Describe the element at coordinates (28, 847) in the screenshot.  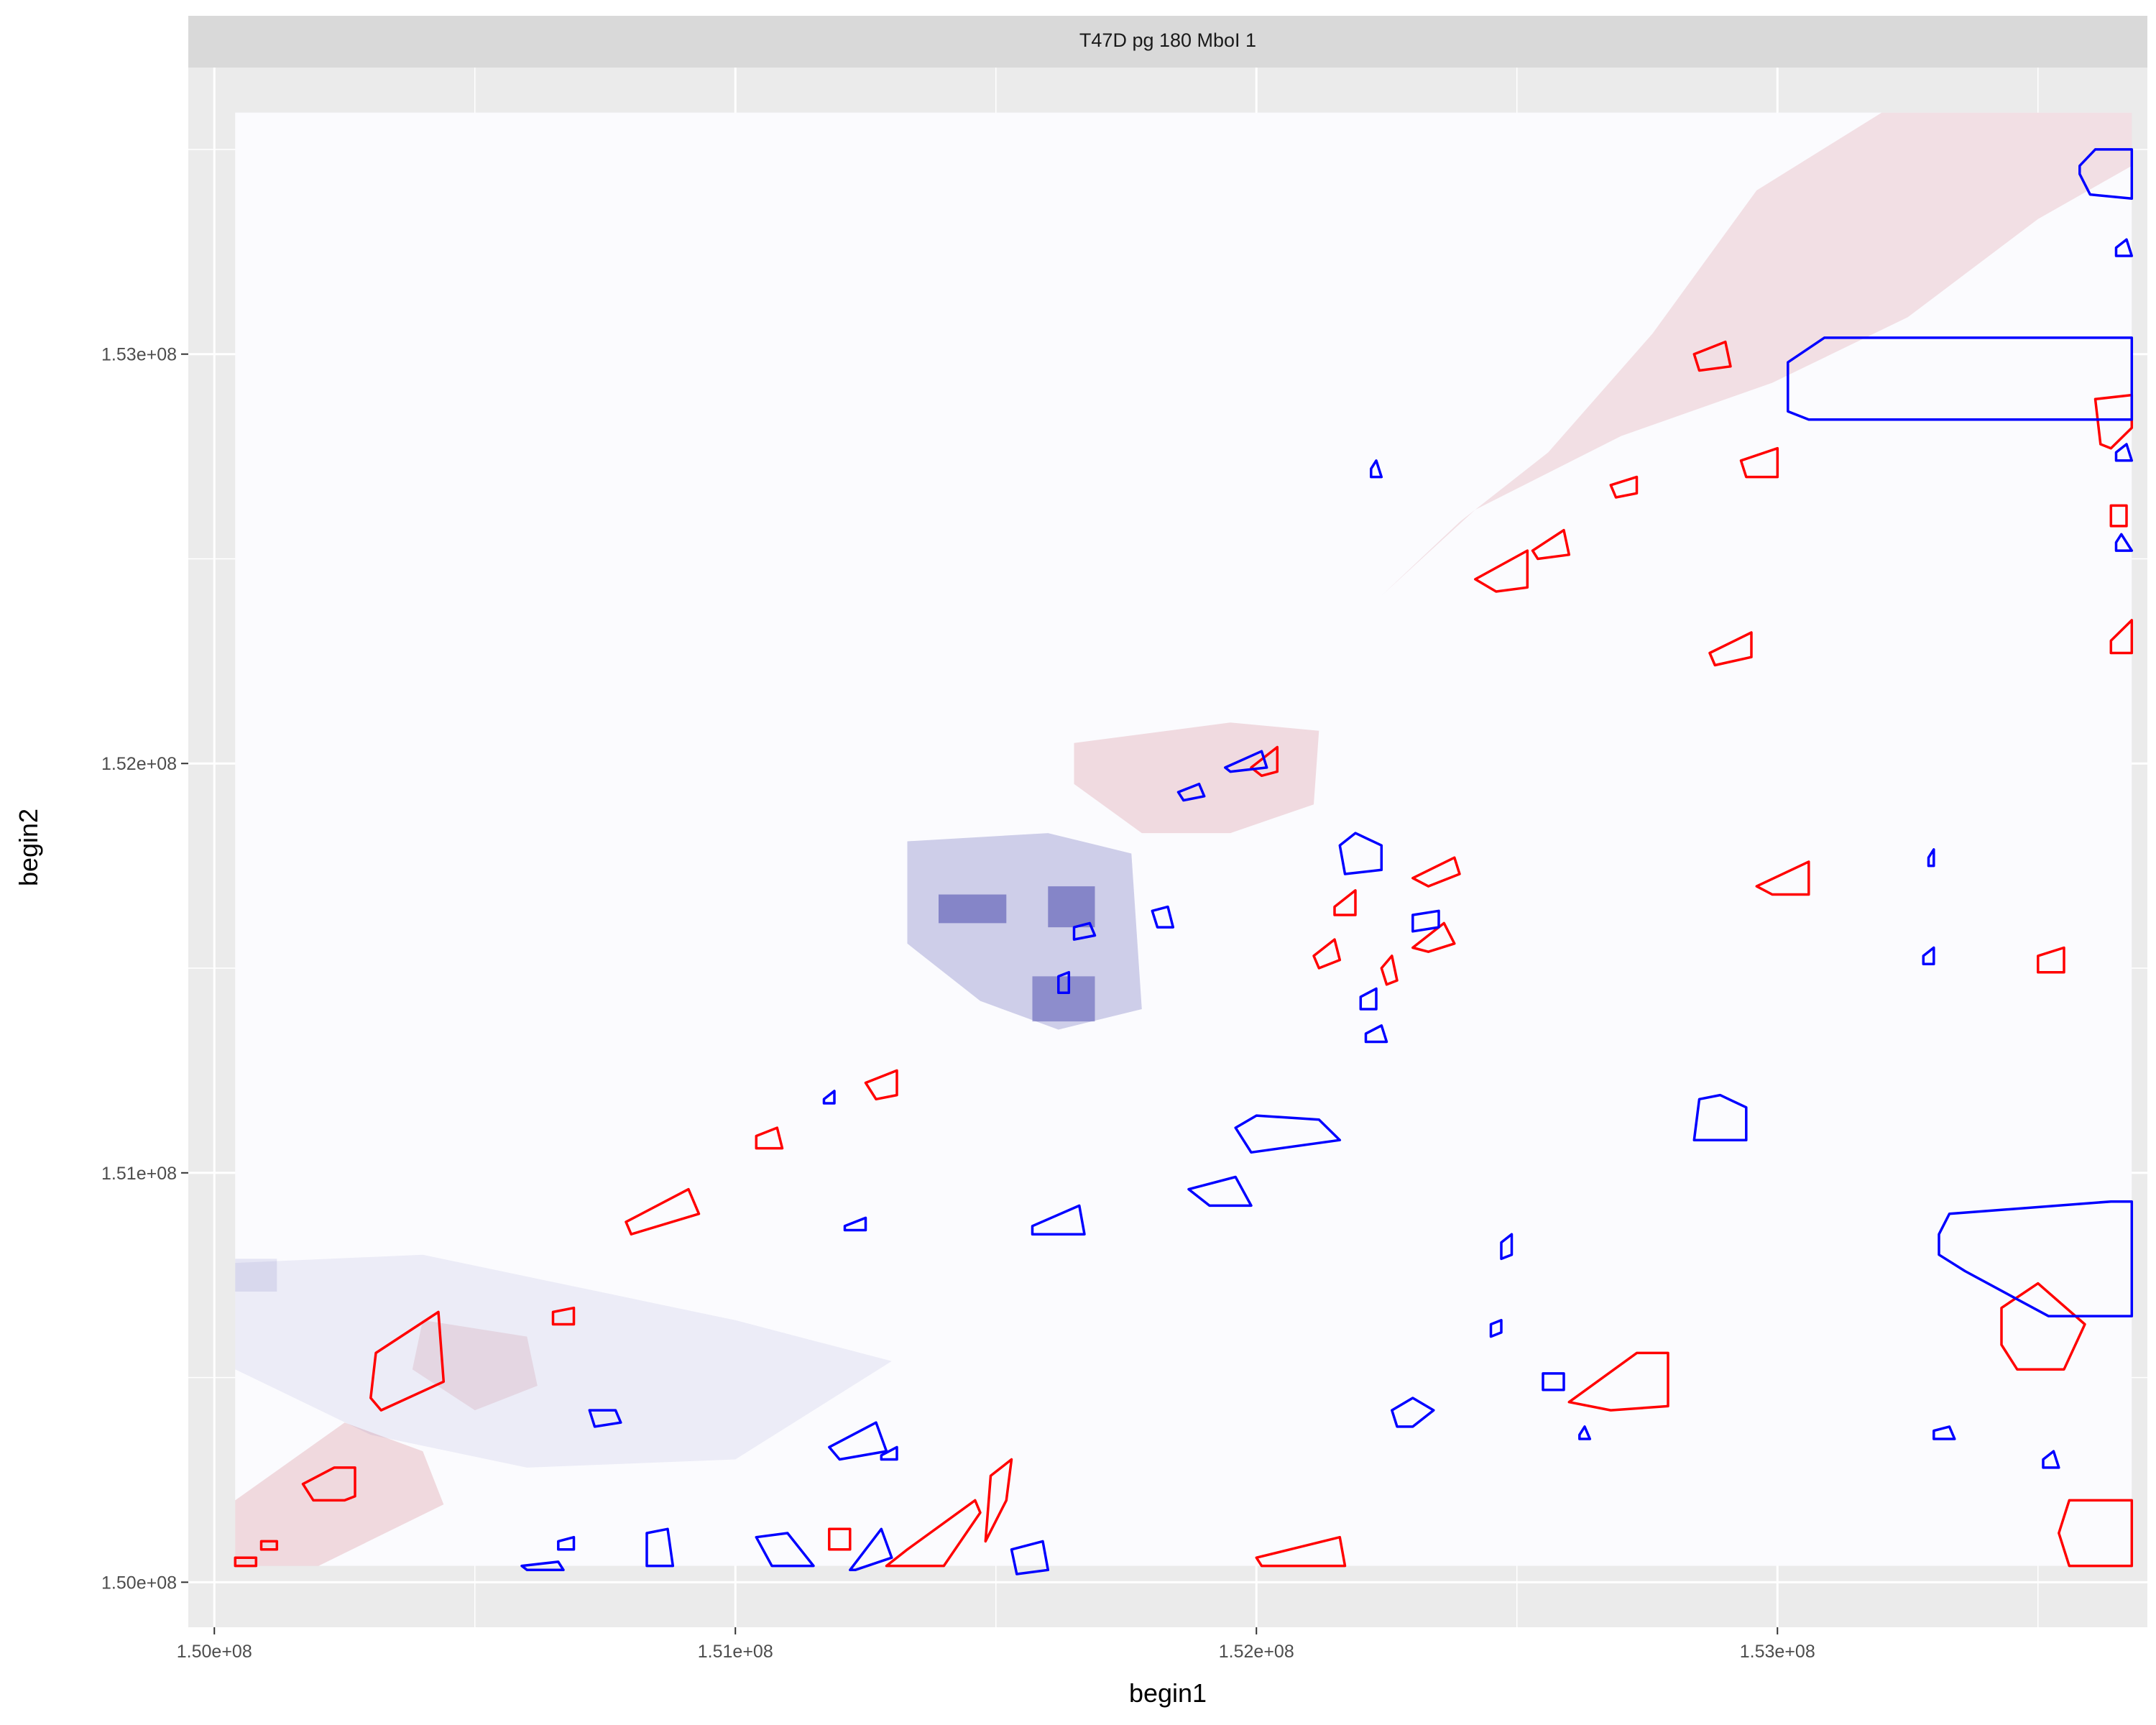
I see `y-axis-title: begin2` at that location.